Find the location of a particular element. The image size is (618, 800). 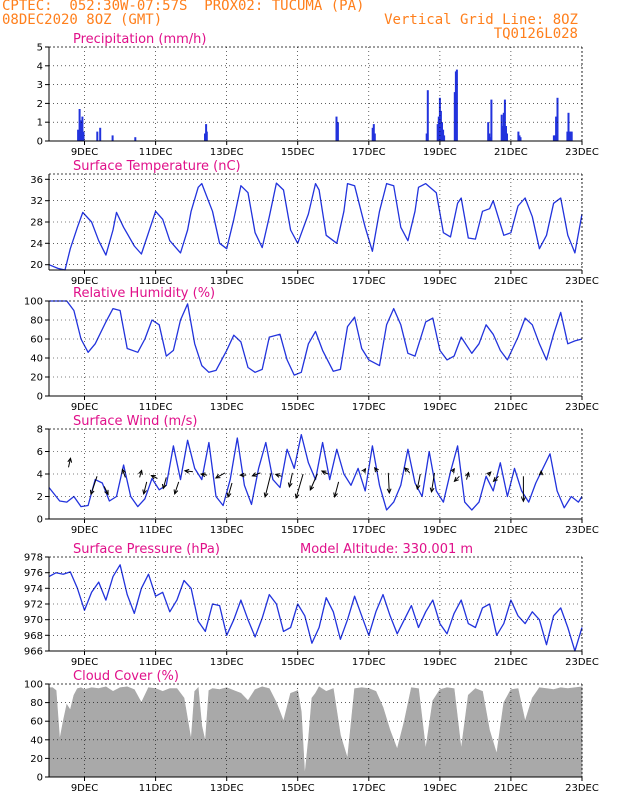

pressure-y-tick-label: 968 is located at coordinates (33, 636).